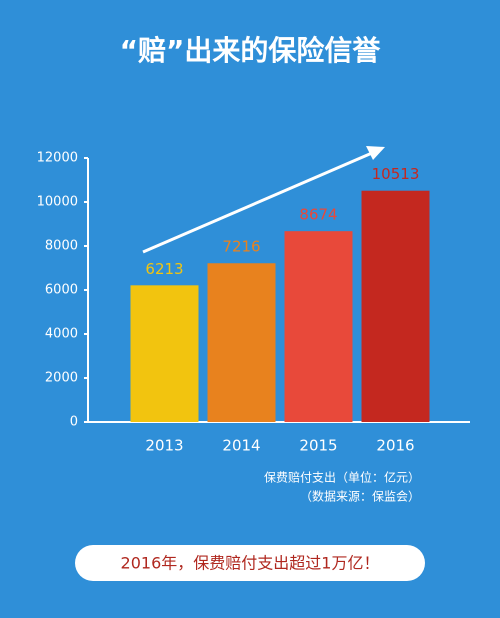 This screenshot has width=500, height=618. Describe the element at coordinates (318, 215) in the screenshot. I see `value-label: 8674` at that location.